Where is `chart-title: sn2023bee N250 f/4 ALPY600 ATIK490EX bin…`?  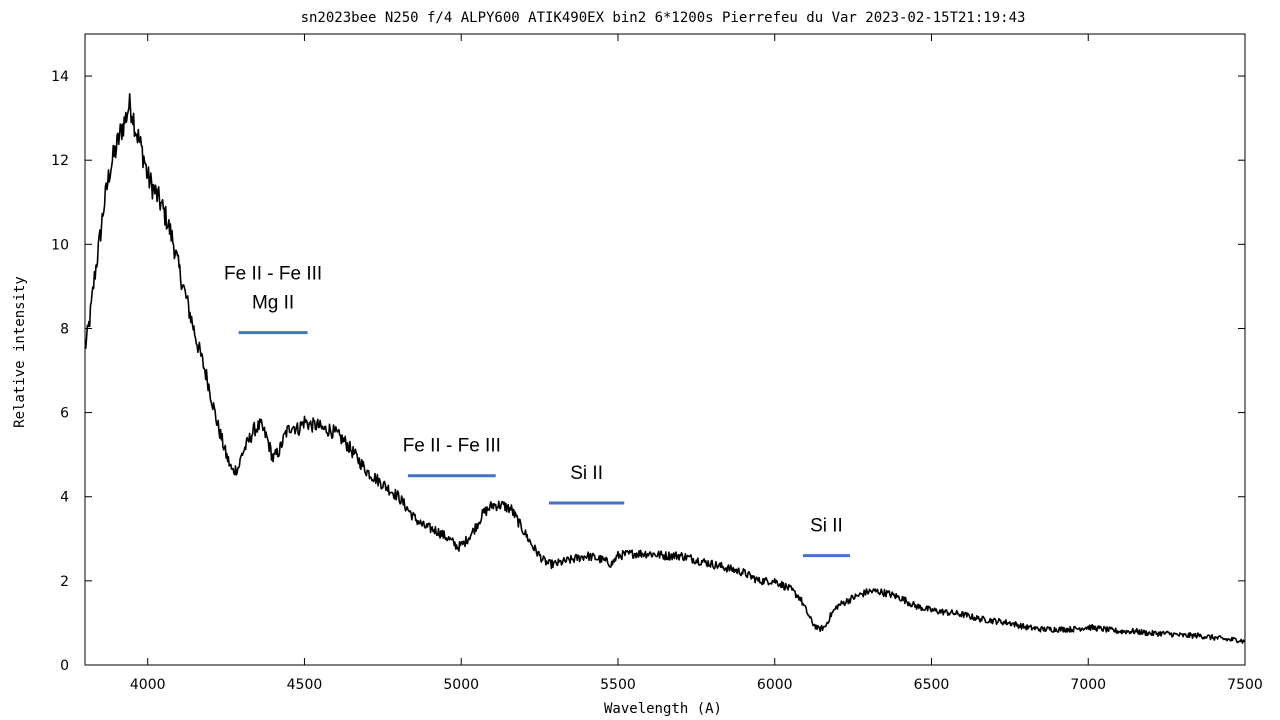
chart-title: sn2023bee N250 f/4 ALPY600 ATIK490EX bin… is located at coordinates (663, 18).